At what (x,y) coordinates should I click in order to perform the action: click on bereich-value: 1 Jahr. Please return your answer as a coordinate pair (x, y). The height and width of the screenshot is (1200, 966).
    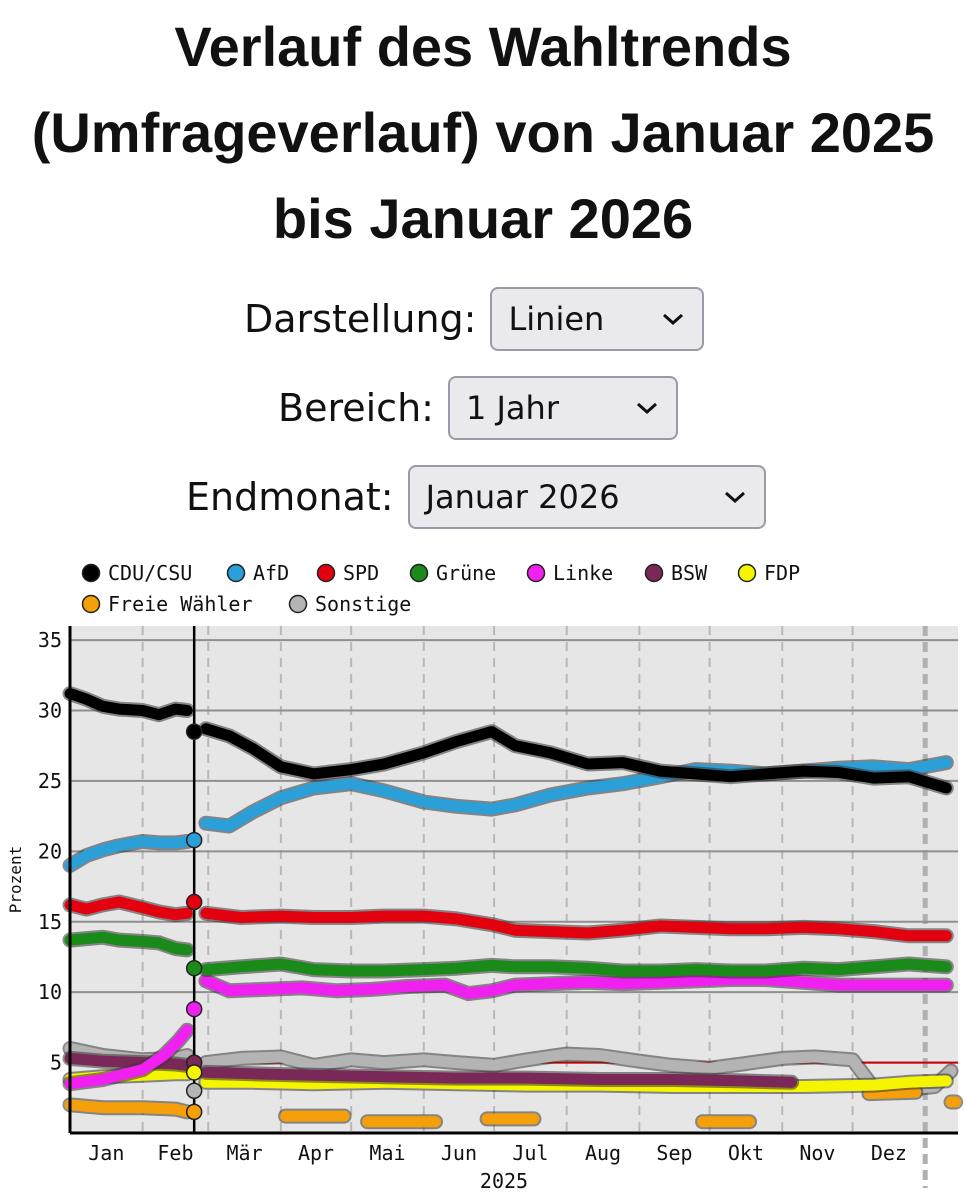
    Looking at the image, I should click on (512, 408).